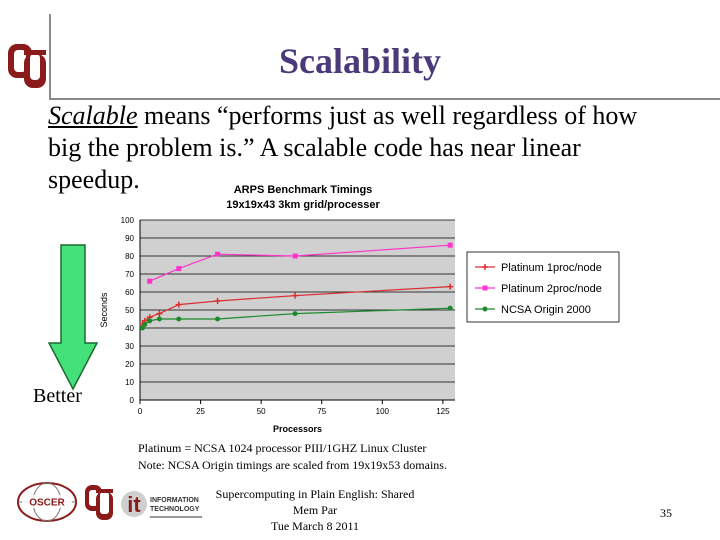 The image size is (720, 540). What do you see at coordinates (384, 99) in the screenshot?
I see `header-horizontal-rule` at bounding box center [384, 99].